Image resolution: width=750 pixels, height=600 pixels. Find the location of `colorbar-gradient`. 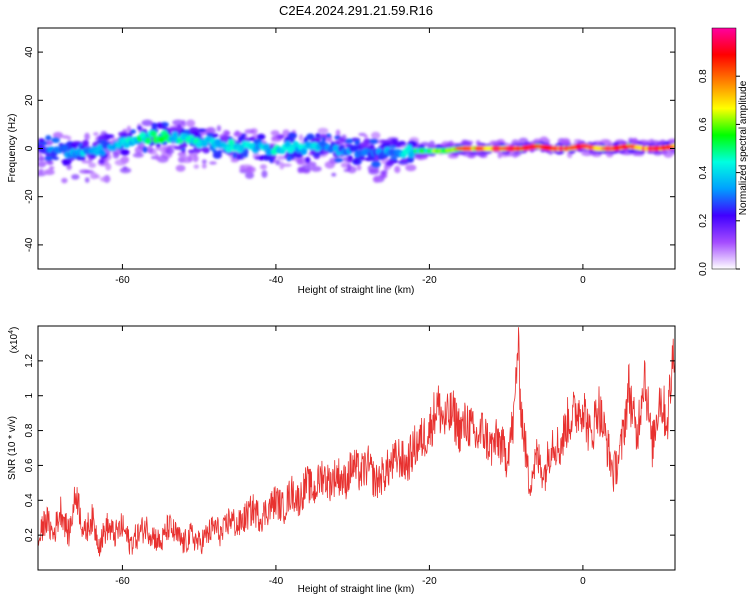

colorbar-gradient is located at coordinates (724, 148).